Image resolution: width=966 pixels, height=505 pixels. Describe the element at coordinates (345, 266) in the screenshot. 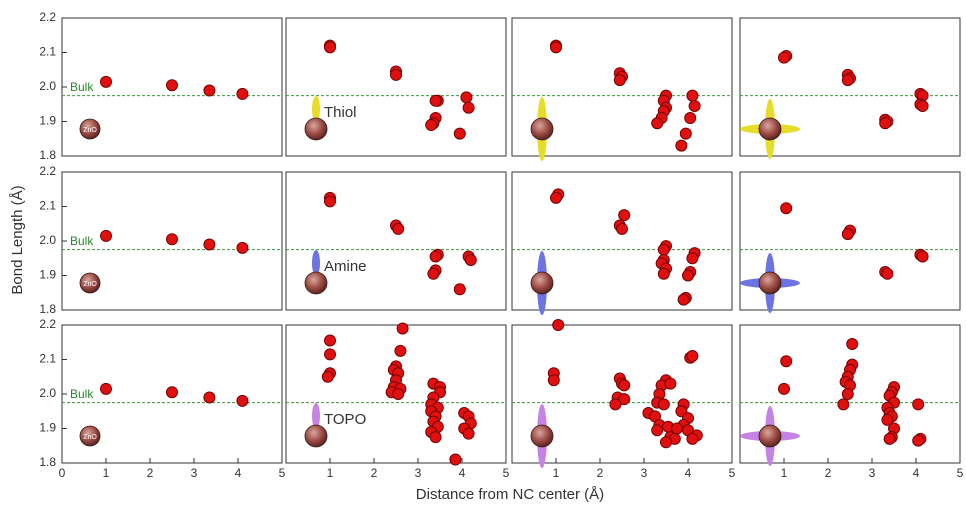

I see `ligand-label: Amine` at that location.